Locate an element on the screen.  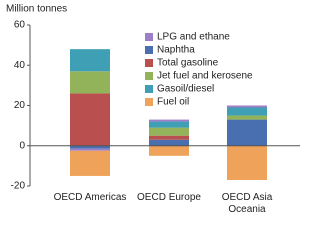
y-tick-label: 20 is located at coordinates (20, 105).